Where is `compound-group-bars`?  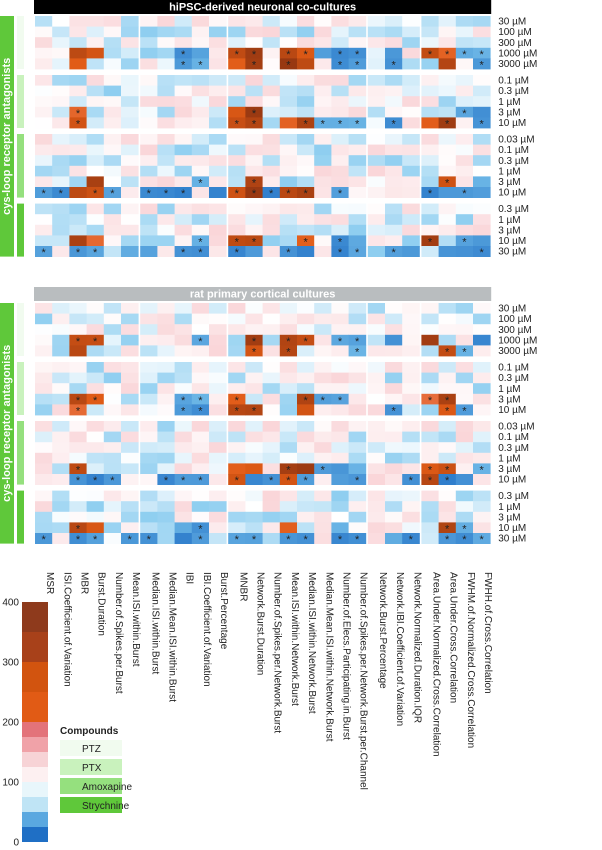
compound-group-bars is located at coordinates (20, 280).